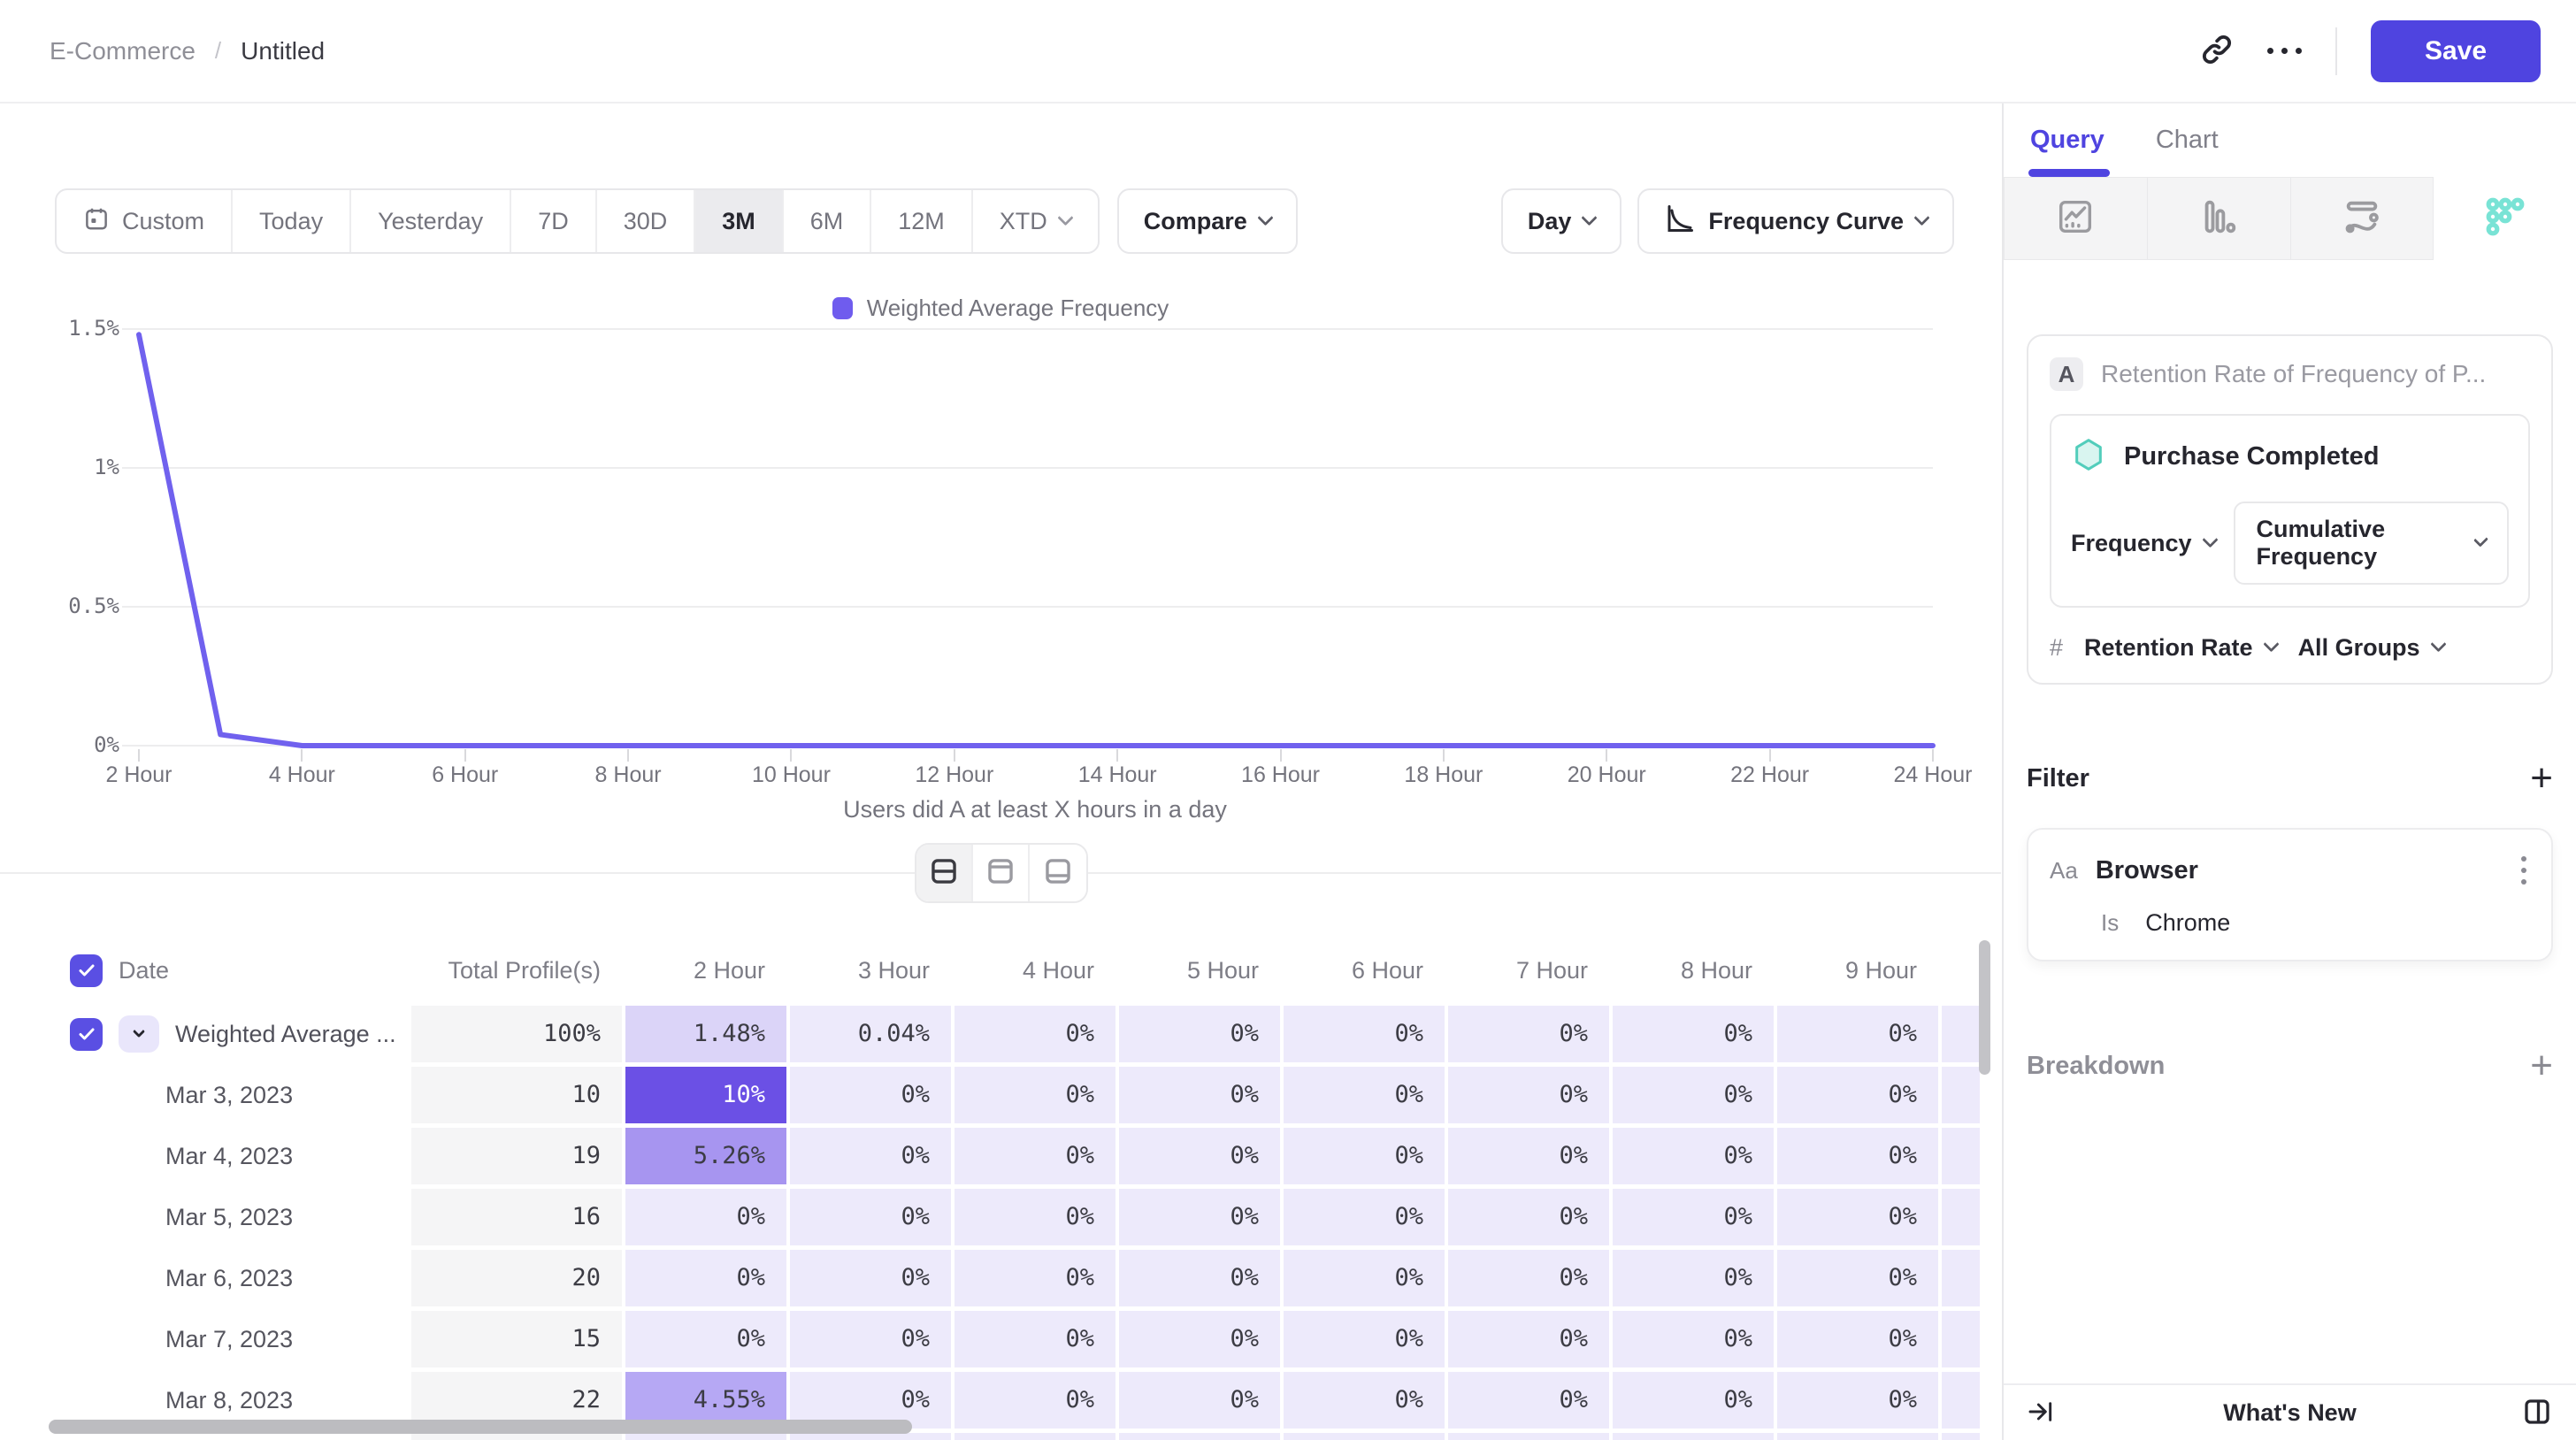 This screenshot has height=1440, width=2576. I want to click on column-header: 5 Hour, so click(1222, 970).